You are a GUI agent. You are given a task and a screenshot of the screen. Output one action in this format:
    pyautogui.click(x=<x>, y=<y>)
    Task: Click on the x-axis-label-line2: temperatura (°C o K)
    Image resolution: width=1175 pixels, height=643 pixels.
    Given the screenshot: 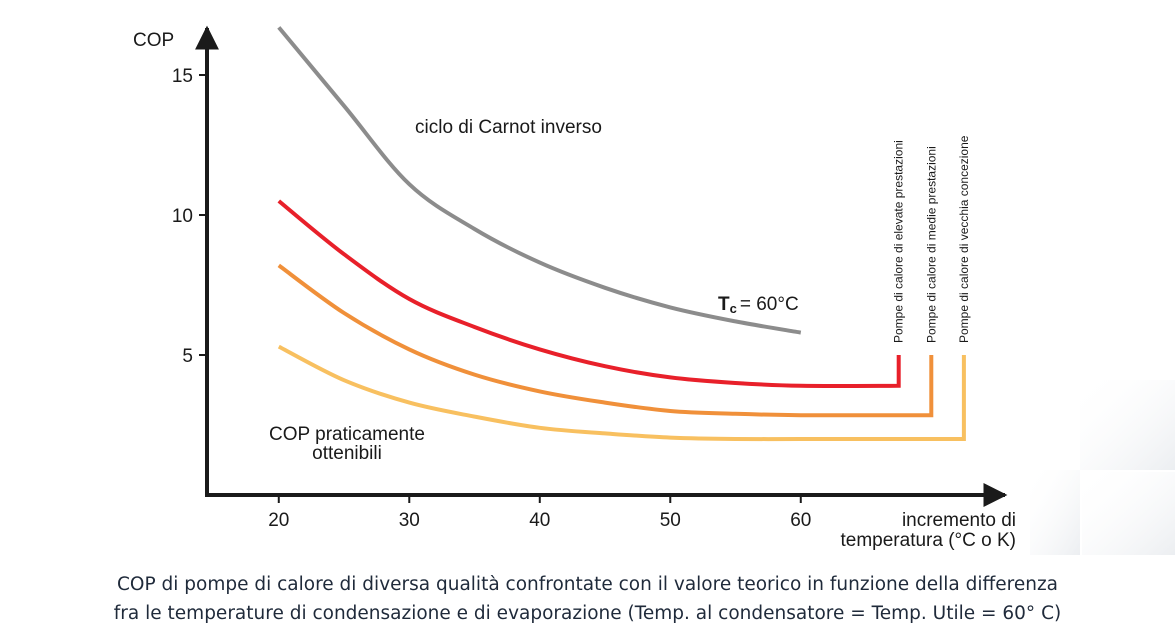 What is the action you would take?
    pyautogui.click(x=929, y=540)
    